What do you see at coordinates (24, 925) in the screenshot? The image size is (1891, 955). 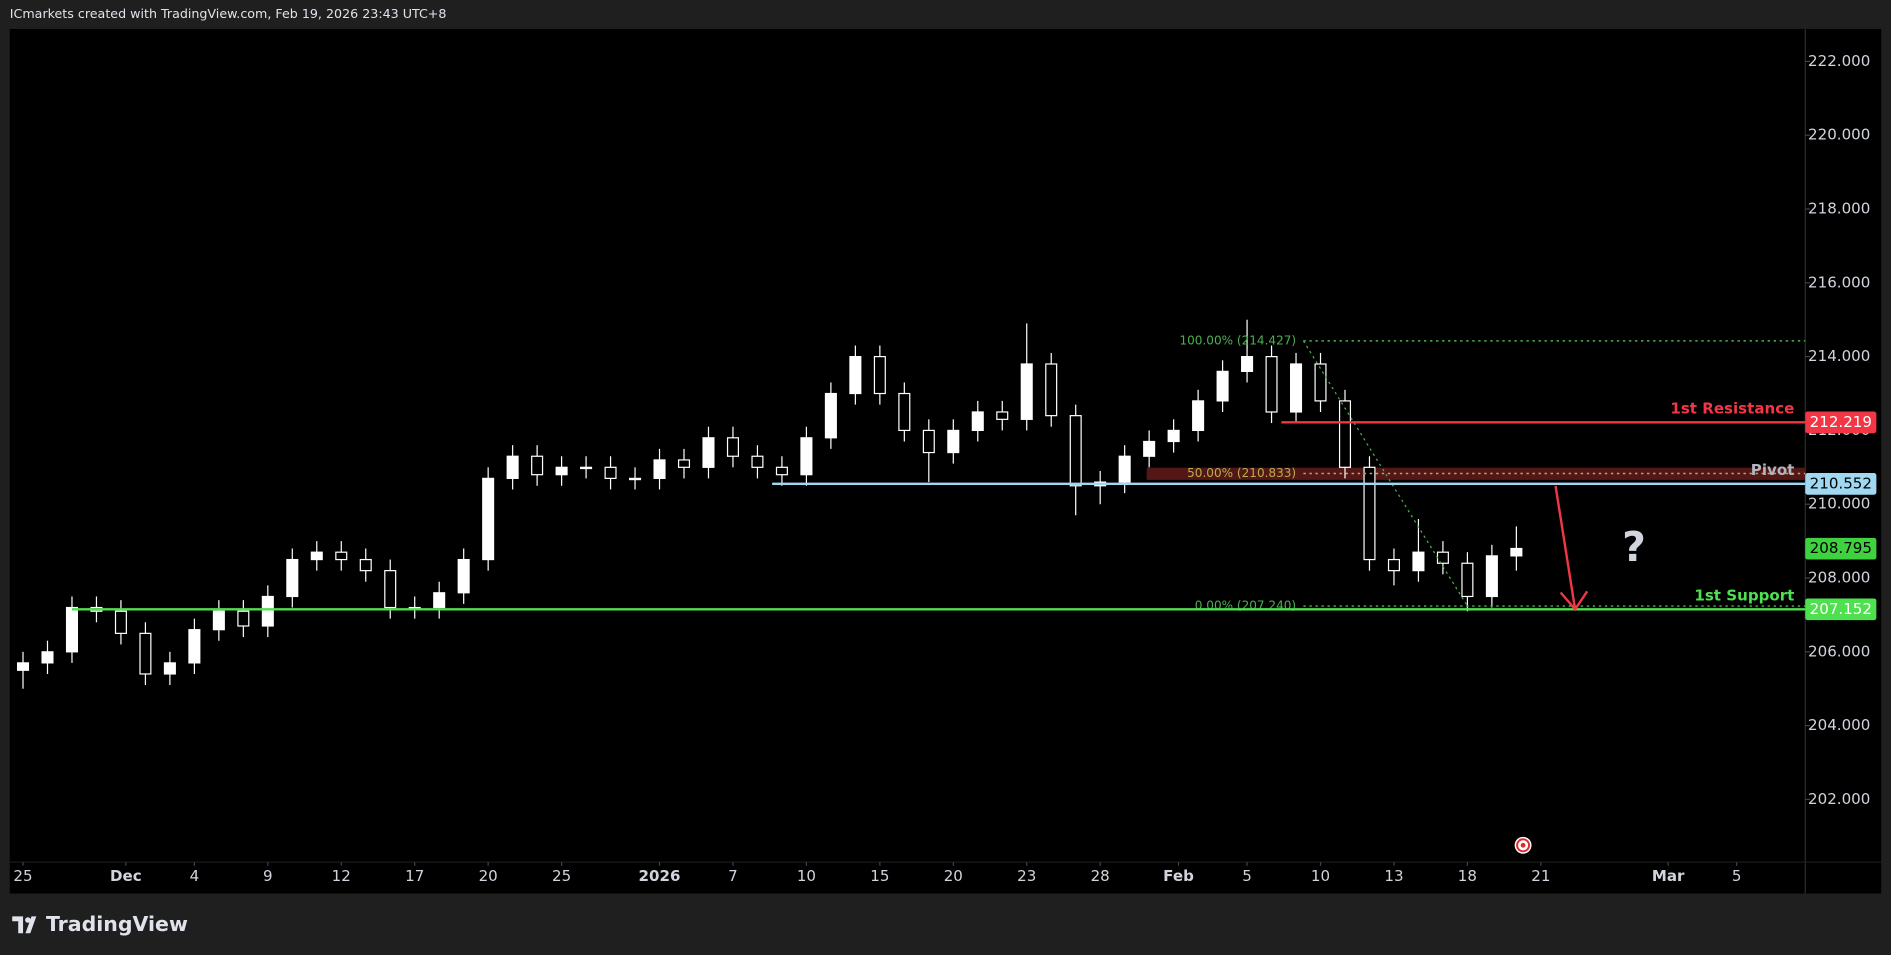 I see `logo` at bounding box center [24, 925].